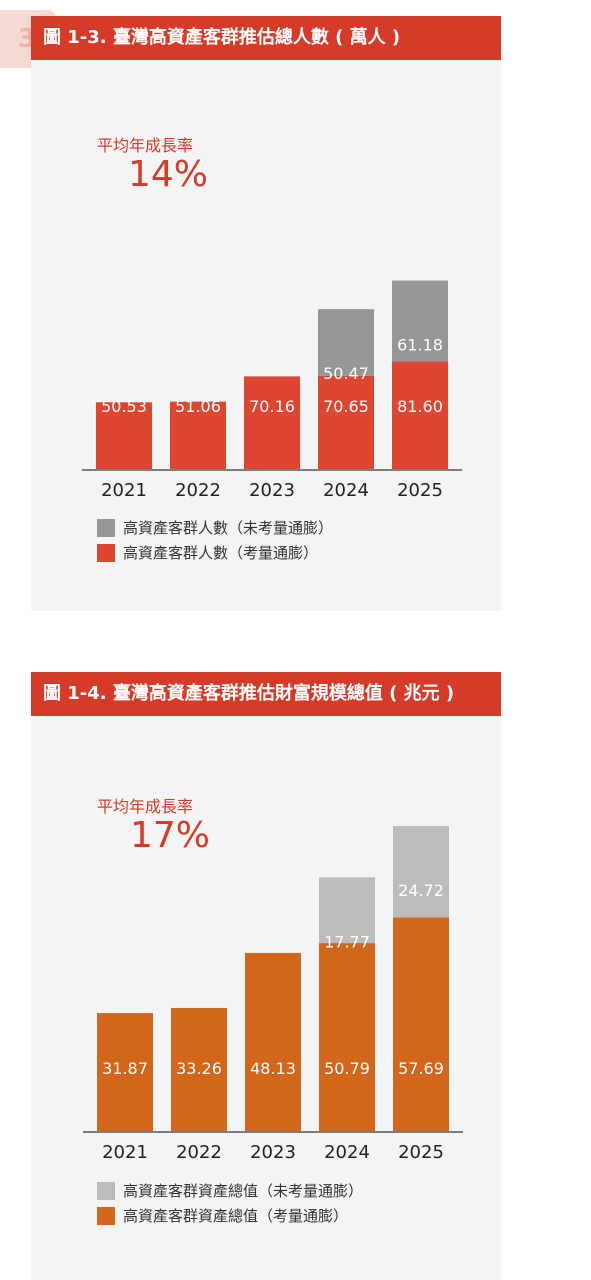 This screenshot has width=591, height=1280. I want to click on chart2-bar-base-2023, so click(273, 1041).